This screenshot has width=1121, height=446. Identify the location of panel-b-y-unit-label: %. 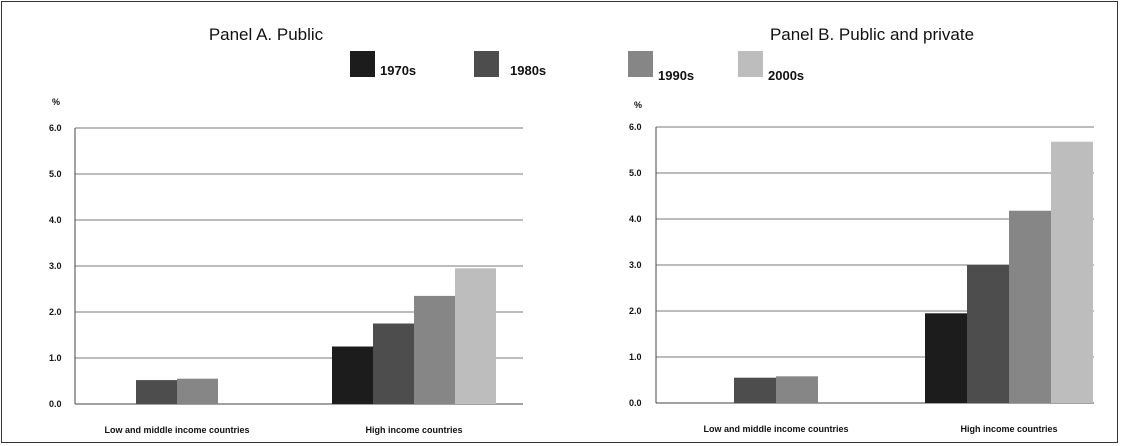
(638, 105).